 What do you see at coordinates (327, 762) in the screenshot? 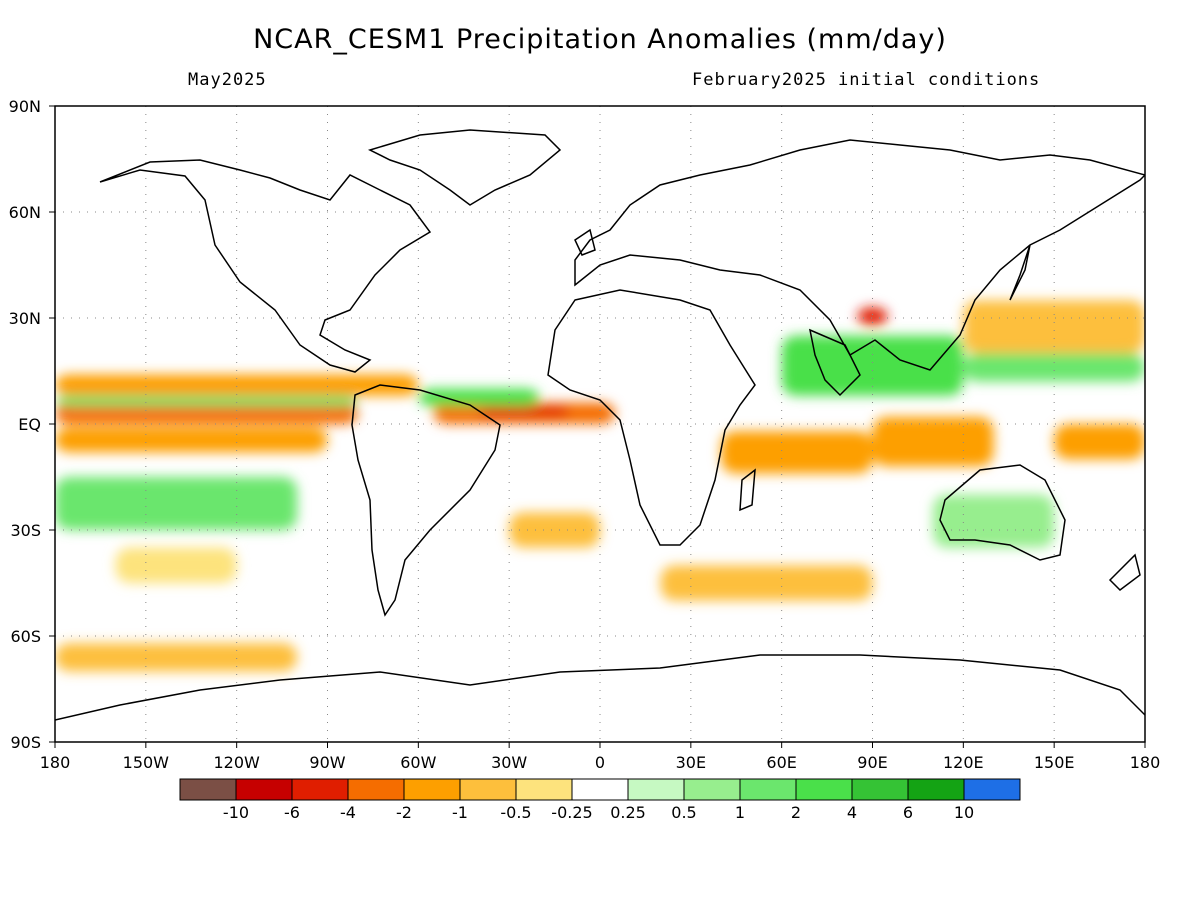
I see `longitude-tick-label: 90W` at bounding box center [327, 762].